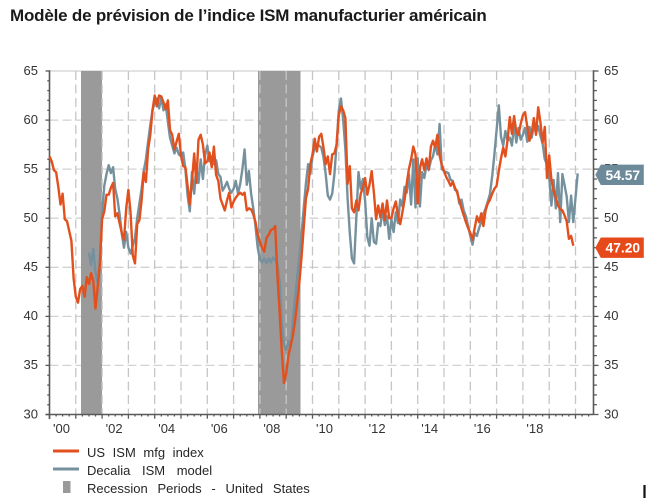  I want to click on svg-text: '14, so click(429, 428).